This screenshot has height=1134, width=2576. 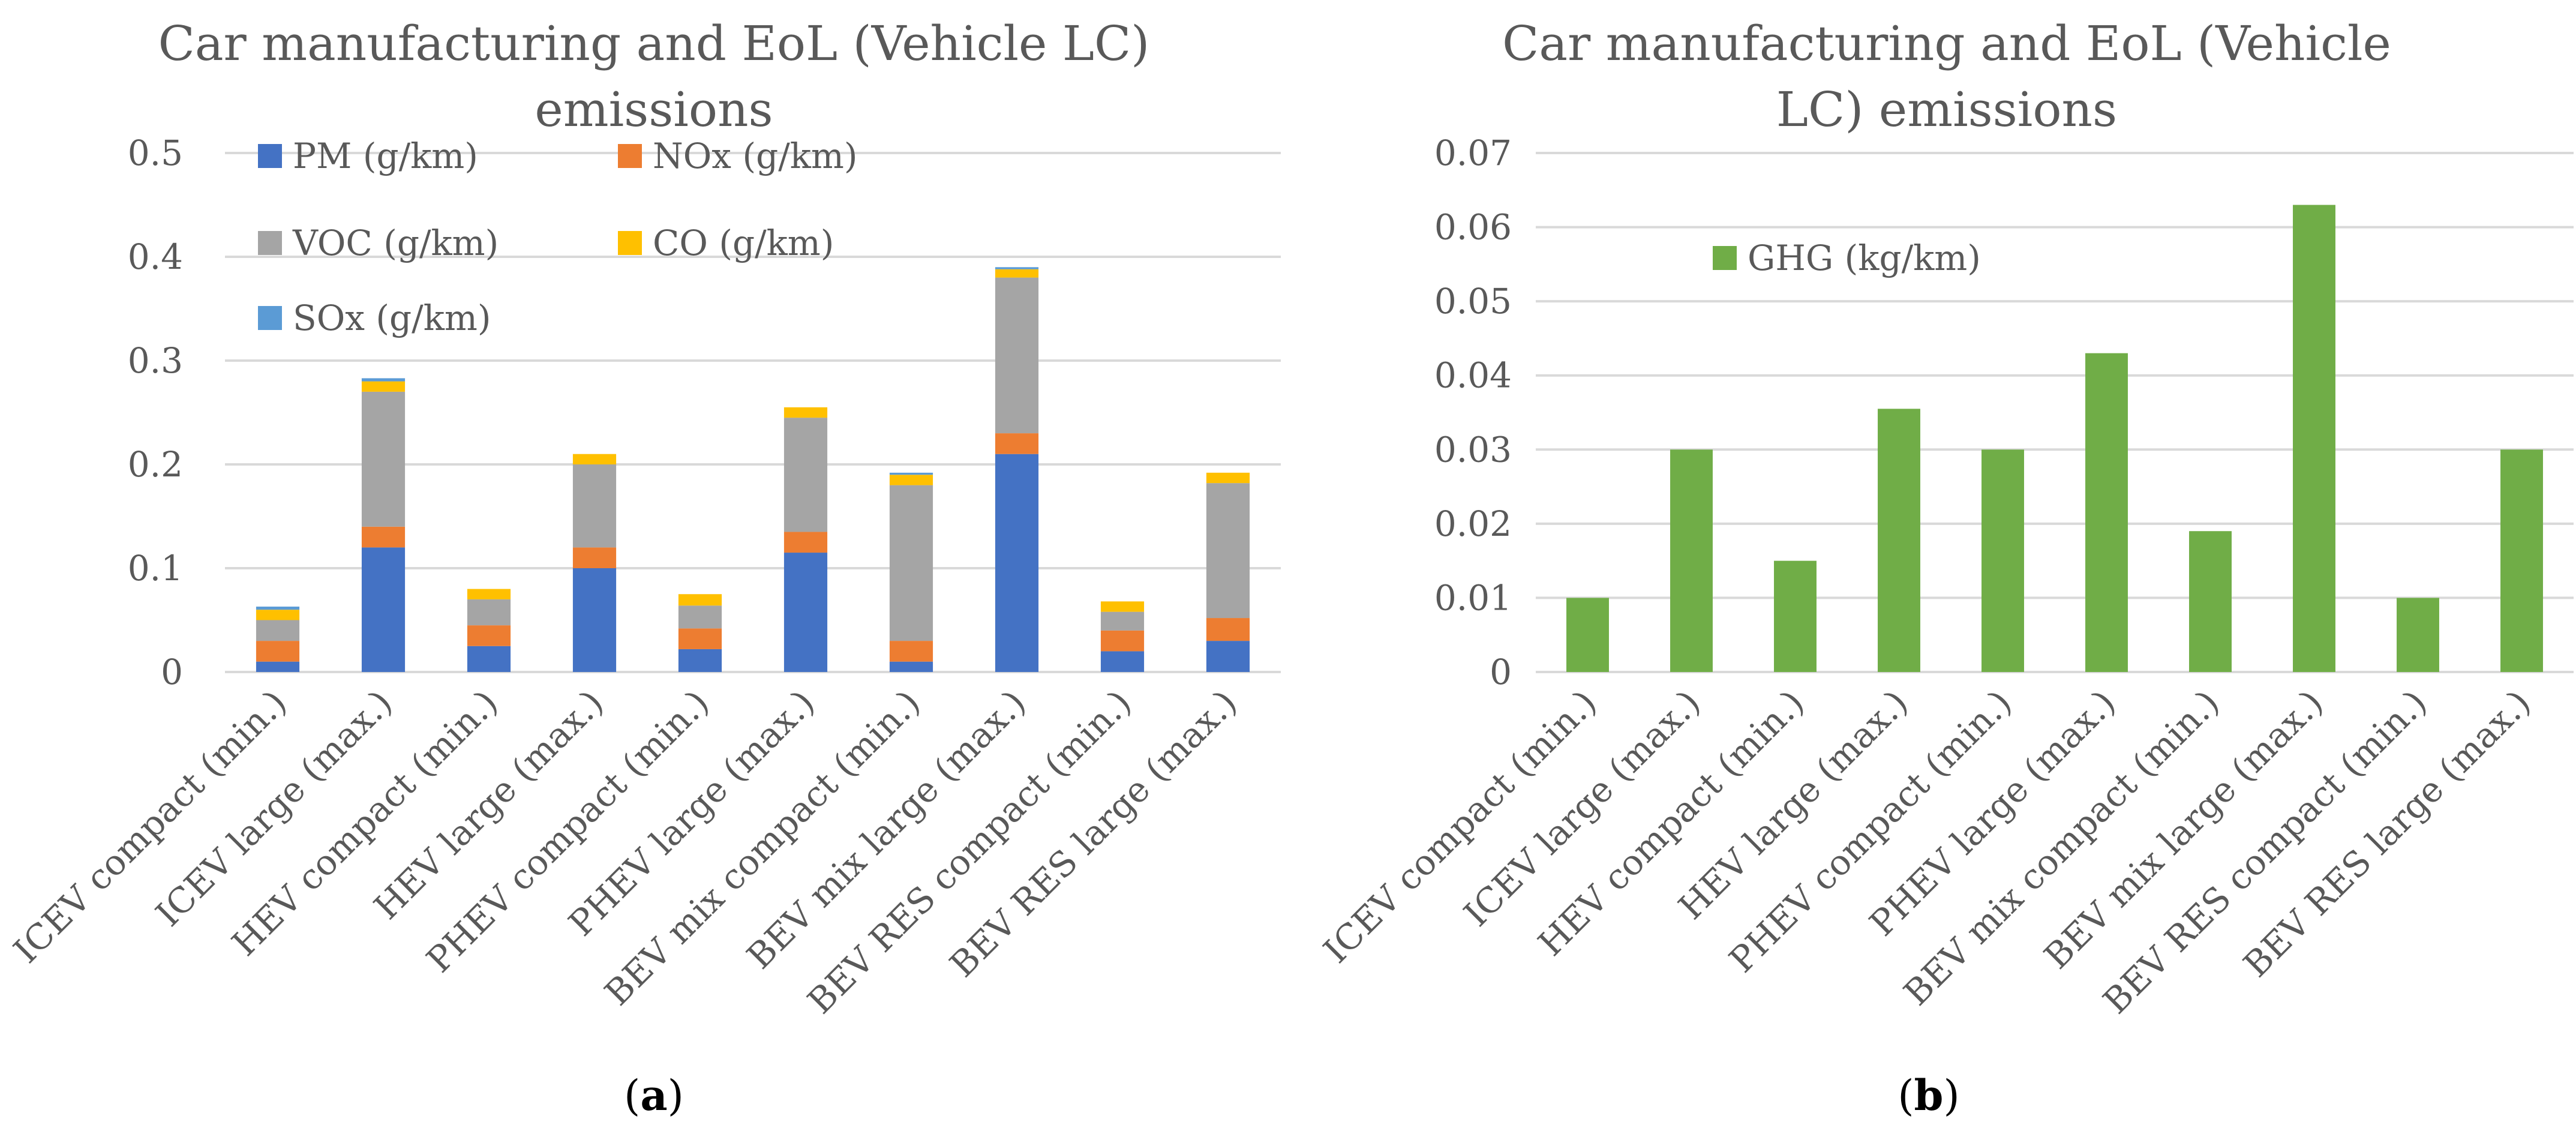 What do you see at coordinates (270, 156) in the screenshot?
I see `legend-swatch-pm-g-km` at bounding box center [270, 156].